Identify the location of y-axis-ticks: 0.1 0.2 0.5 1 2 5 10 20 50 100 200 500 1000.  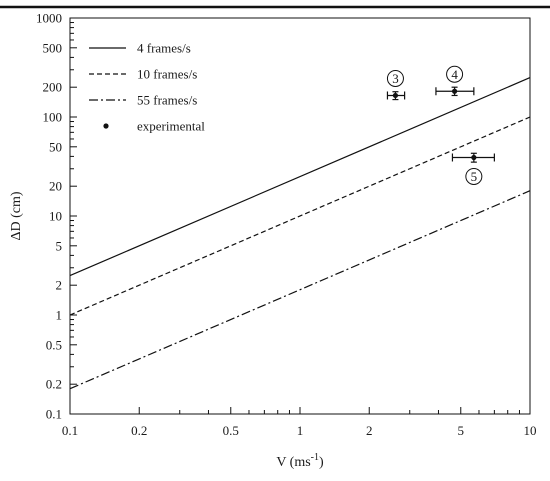
(56, 216).